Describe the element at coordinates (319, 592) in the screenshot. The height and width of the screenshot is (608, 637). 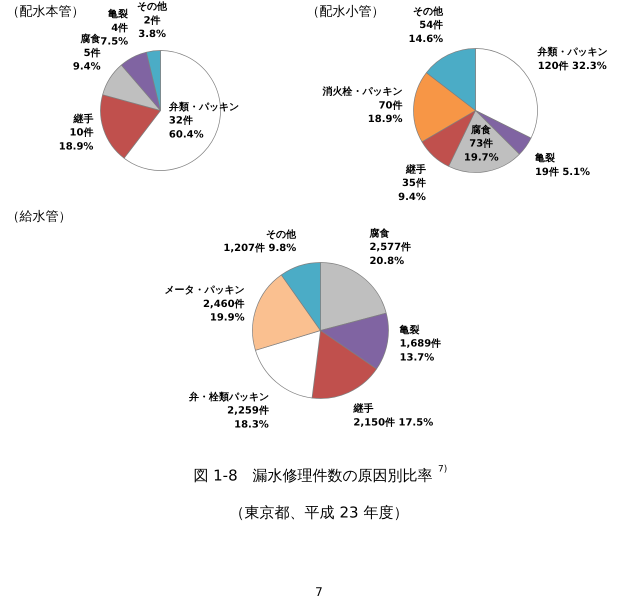
I see `text: 7` at that location.